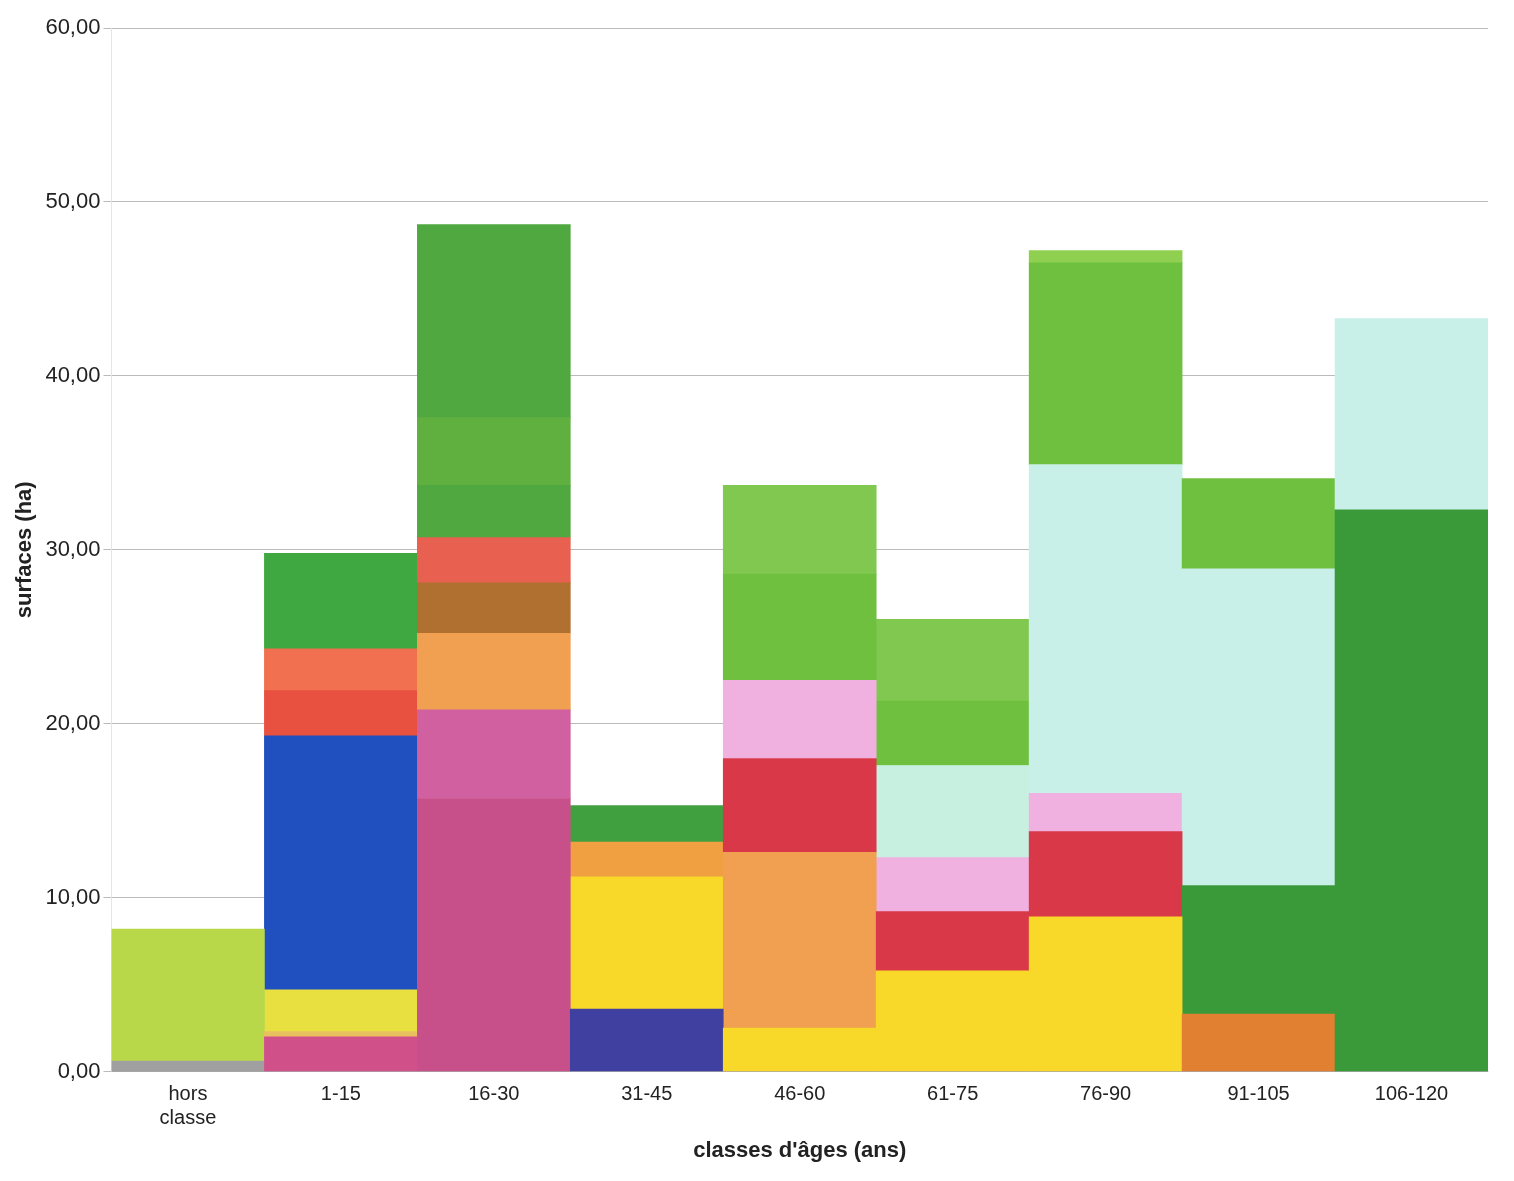 Image resolution: width=1514 pixels, height=1181 pixels. I want to click on x-tick-label: 1-15, so click(340, 1093).